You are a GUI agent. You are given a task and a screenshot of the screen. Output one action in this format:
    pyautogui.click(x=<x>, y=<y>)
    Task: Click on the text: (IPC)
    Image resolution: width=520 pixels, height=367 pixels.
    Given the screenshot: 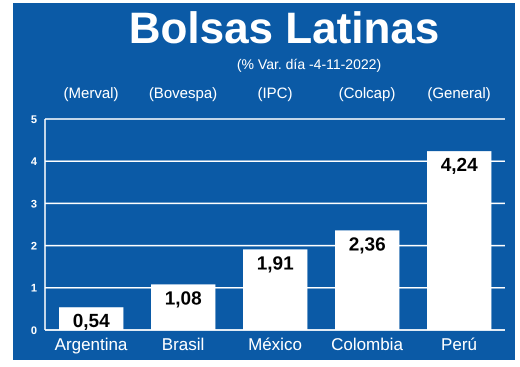 What is the action you would take?
    pyautogui.click(x=275, y=93)
    